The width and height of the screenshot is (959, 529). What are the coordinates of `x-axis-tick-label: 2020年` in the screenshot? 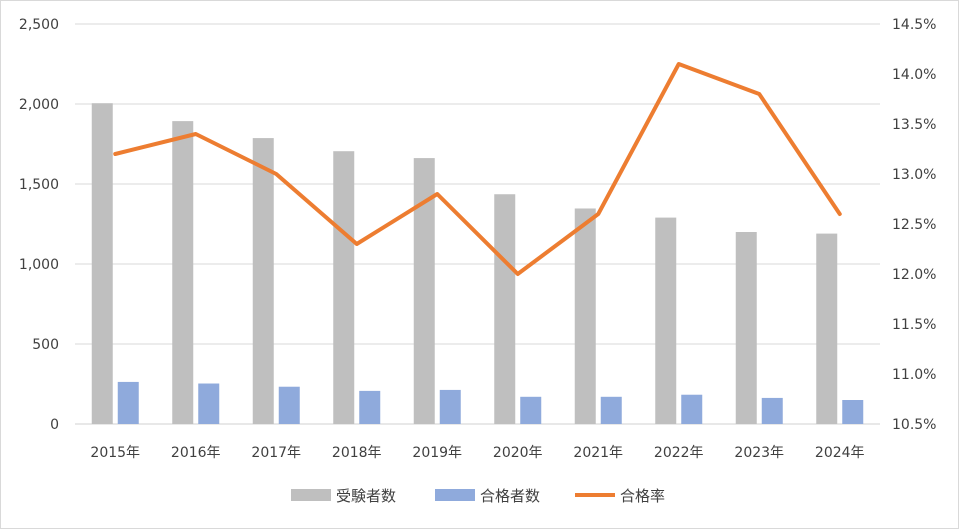 It's located at (518, 453).